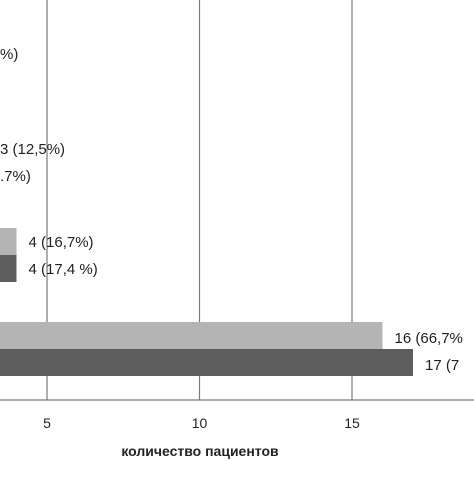  Describe the element at coordinates (352, 423) in the screenshot. I see `x-tick-label: 15` at that location.